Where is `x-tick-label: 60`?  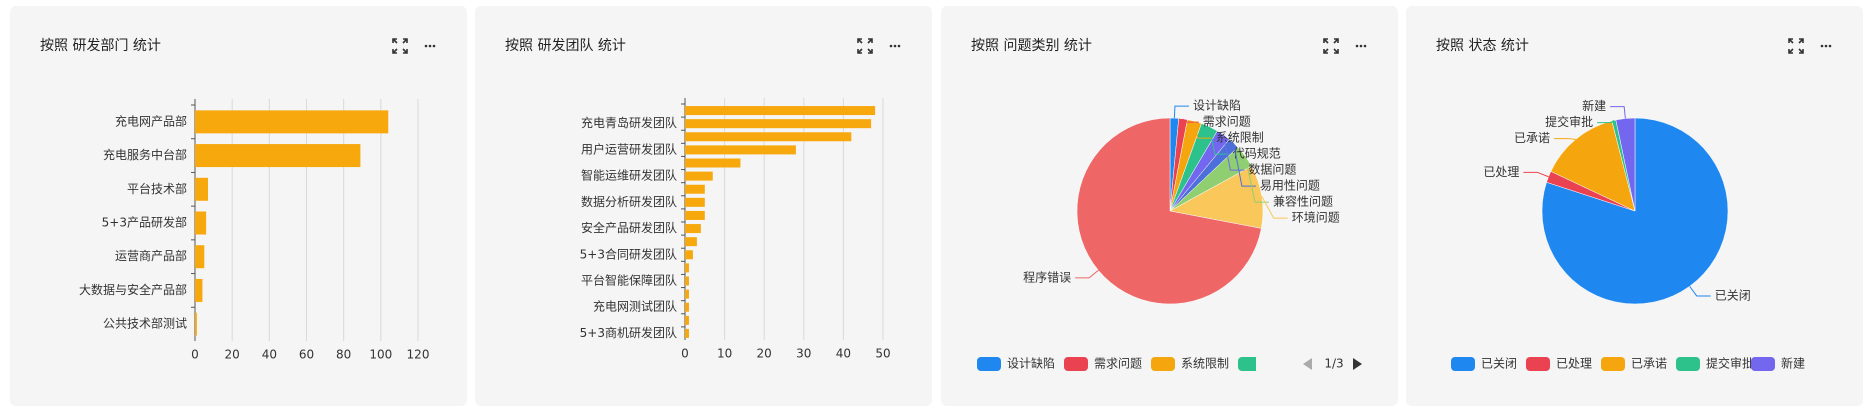
x-tick-label: 60 is located at coordinates (306, 355).